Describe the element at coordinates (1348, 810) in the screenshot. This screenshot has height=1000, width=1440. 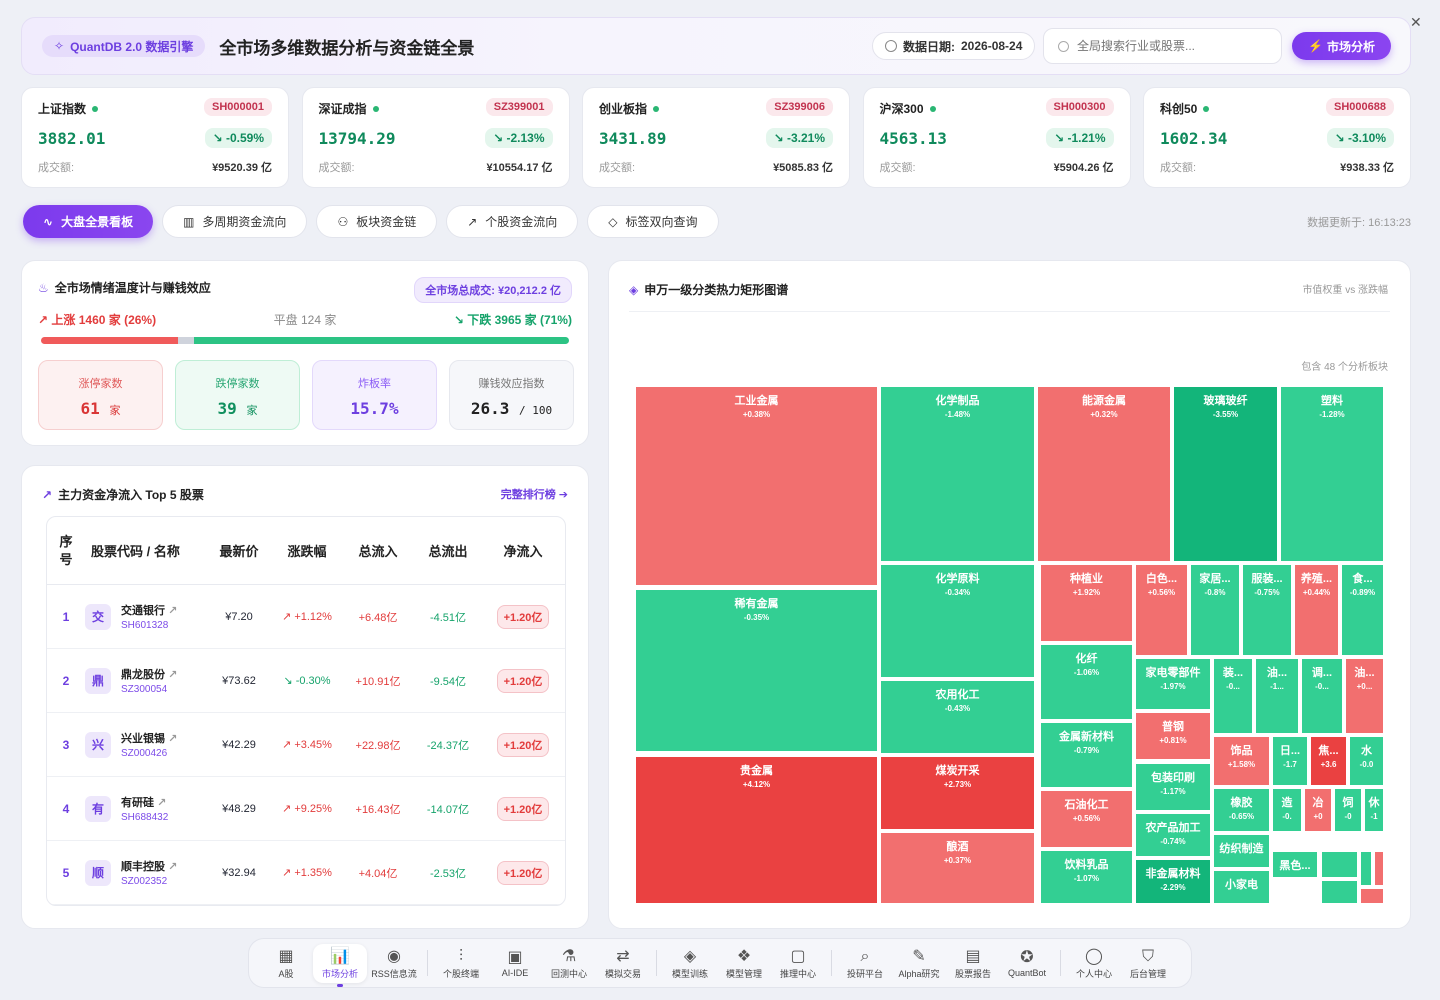
I see `sector-tile: 饲 -0` at that location.